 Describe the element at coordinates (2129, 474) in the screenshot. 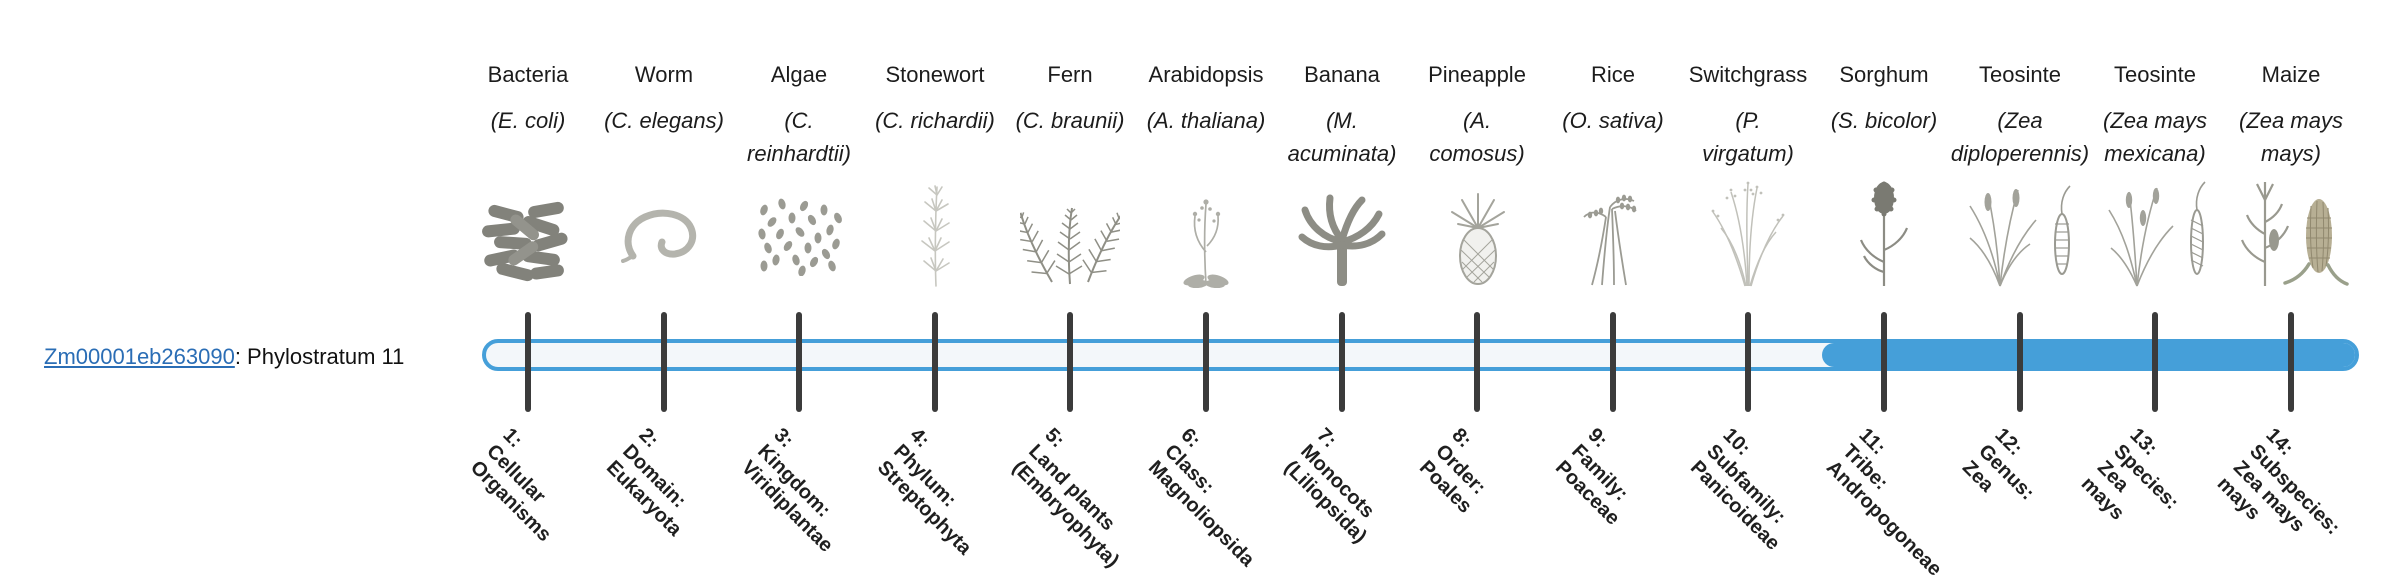

I see `stratum-label-text: 13: Species: Zea mays` at that location.